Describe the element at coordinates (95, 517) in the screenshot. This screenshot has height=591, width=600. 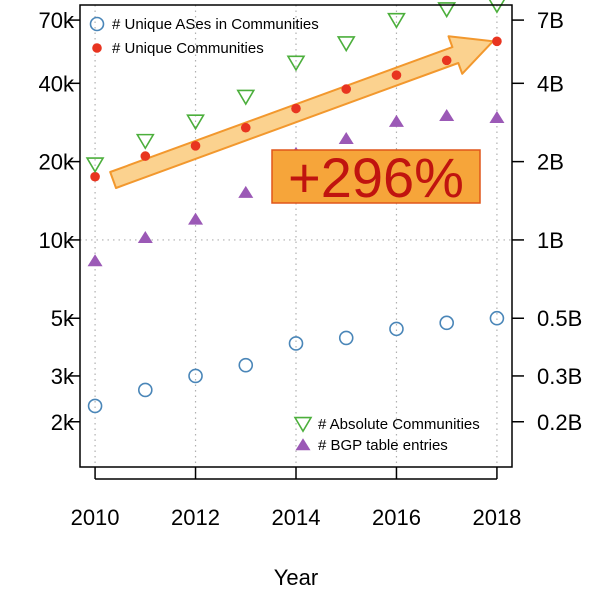
I see `x-tick-label: 2010` at that location.